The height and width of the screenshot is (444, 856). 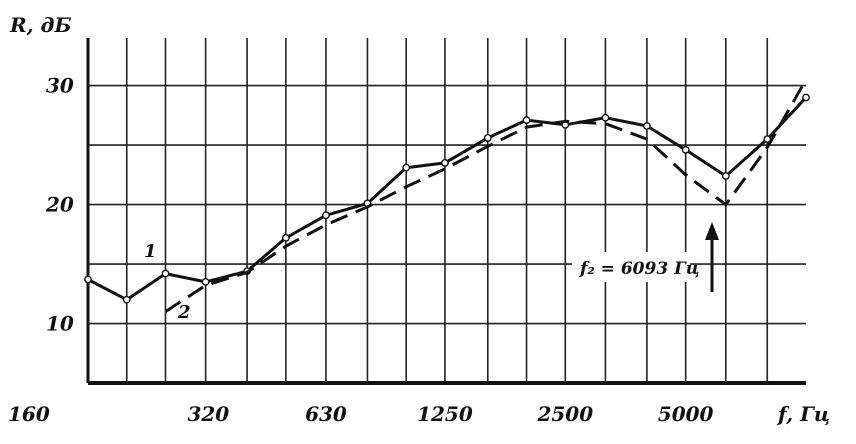 What do you see at coordinates (326, 414) in the screenshot?
I see `x-tick-label: 630` at bounding box center [326, 414].